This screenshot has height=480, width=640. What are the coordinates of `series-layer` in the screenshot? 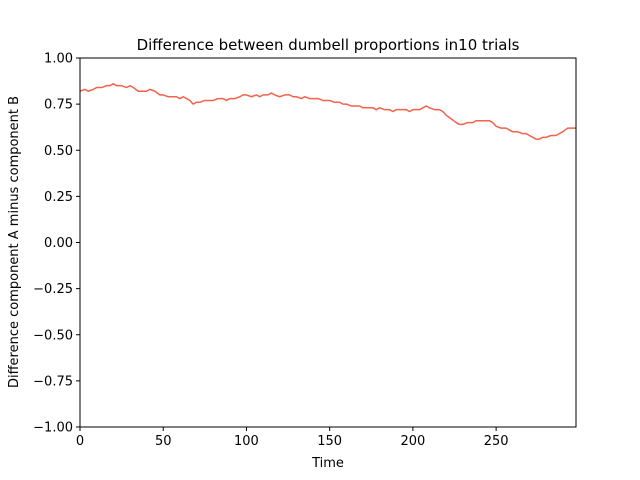 It's located at (327, 111).